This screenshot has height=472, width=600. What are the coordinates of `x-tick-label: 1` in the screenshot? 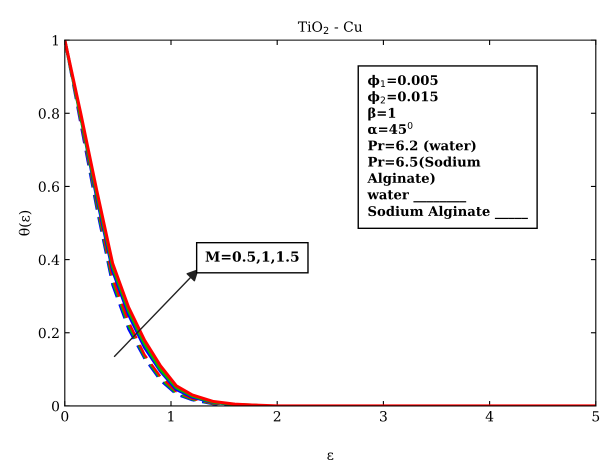 It's located at (171, 416).